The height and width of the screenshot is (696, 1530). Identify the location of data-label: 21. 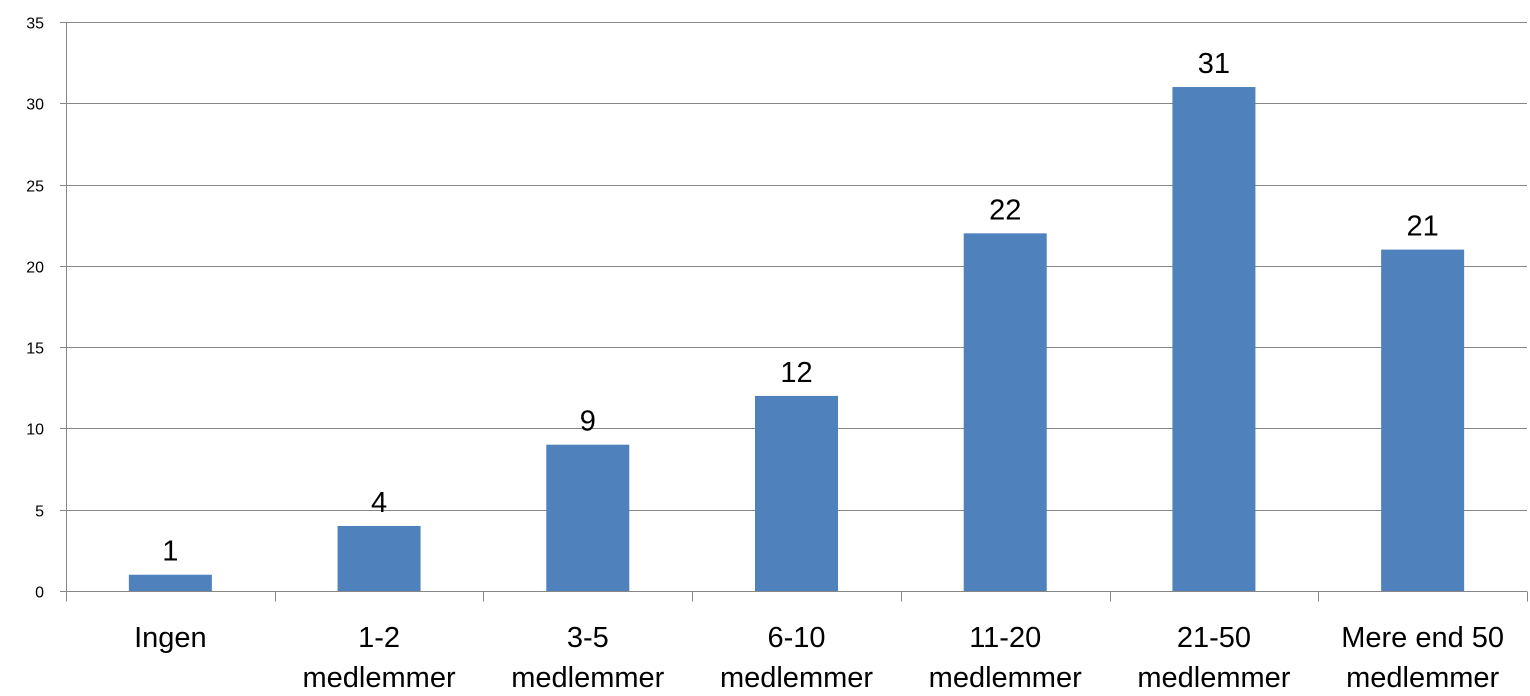
(1423, 227).